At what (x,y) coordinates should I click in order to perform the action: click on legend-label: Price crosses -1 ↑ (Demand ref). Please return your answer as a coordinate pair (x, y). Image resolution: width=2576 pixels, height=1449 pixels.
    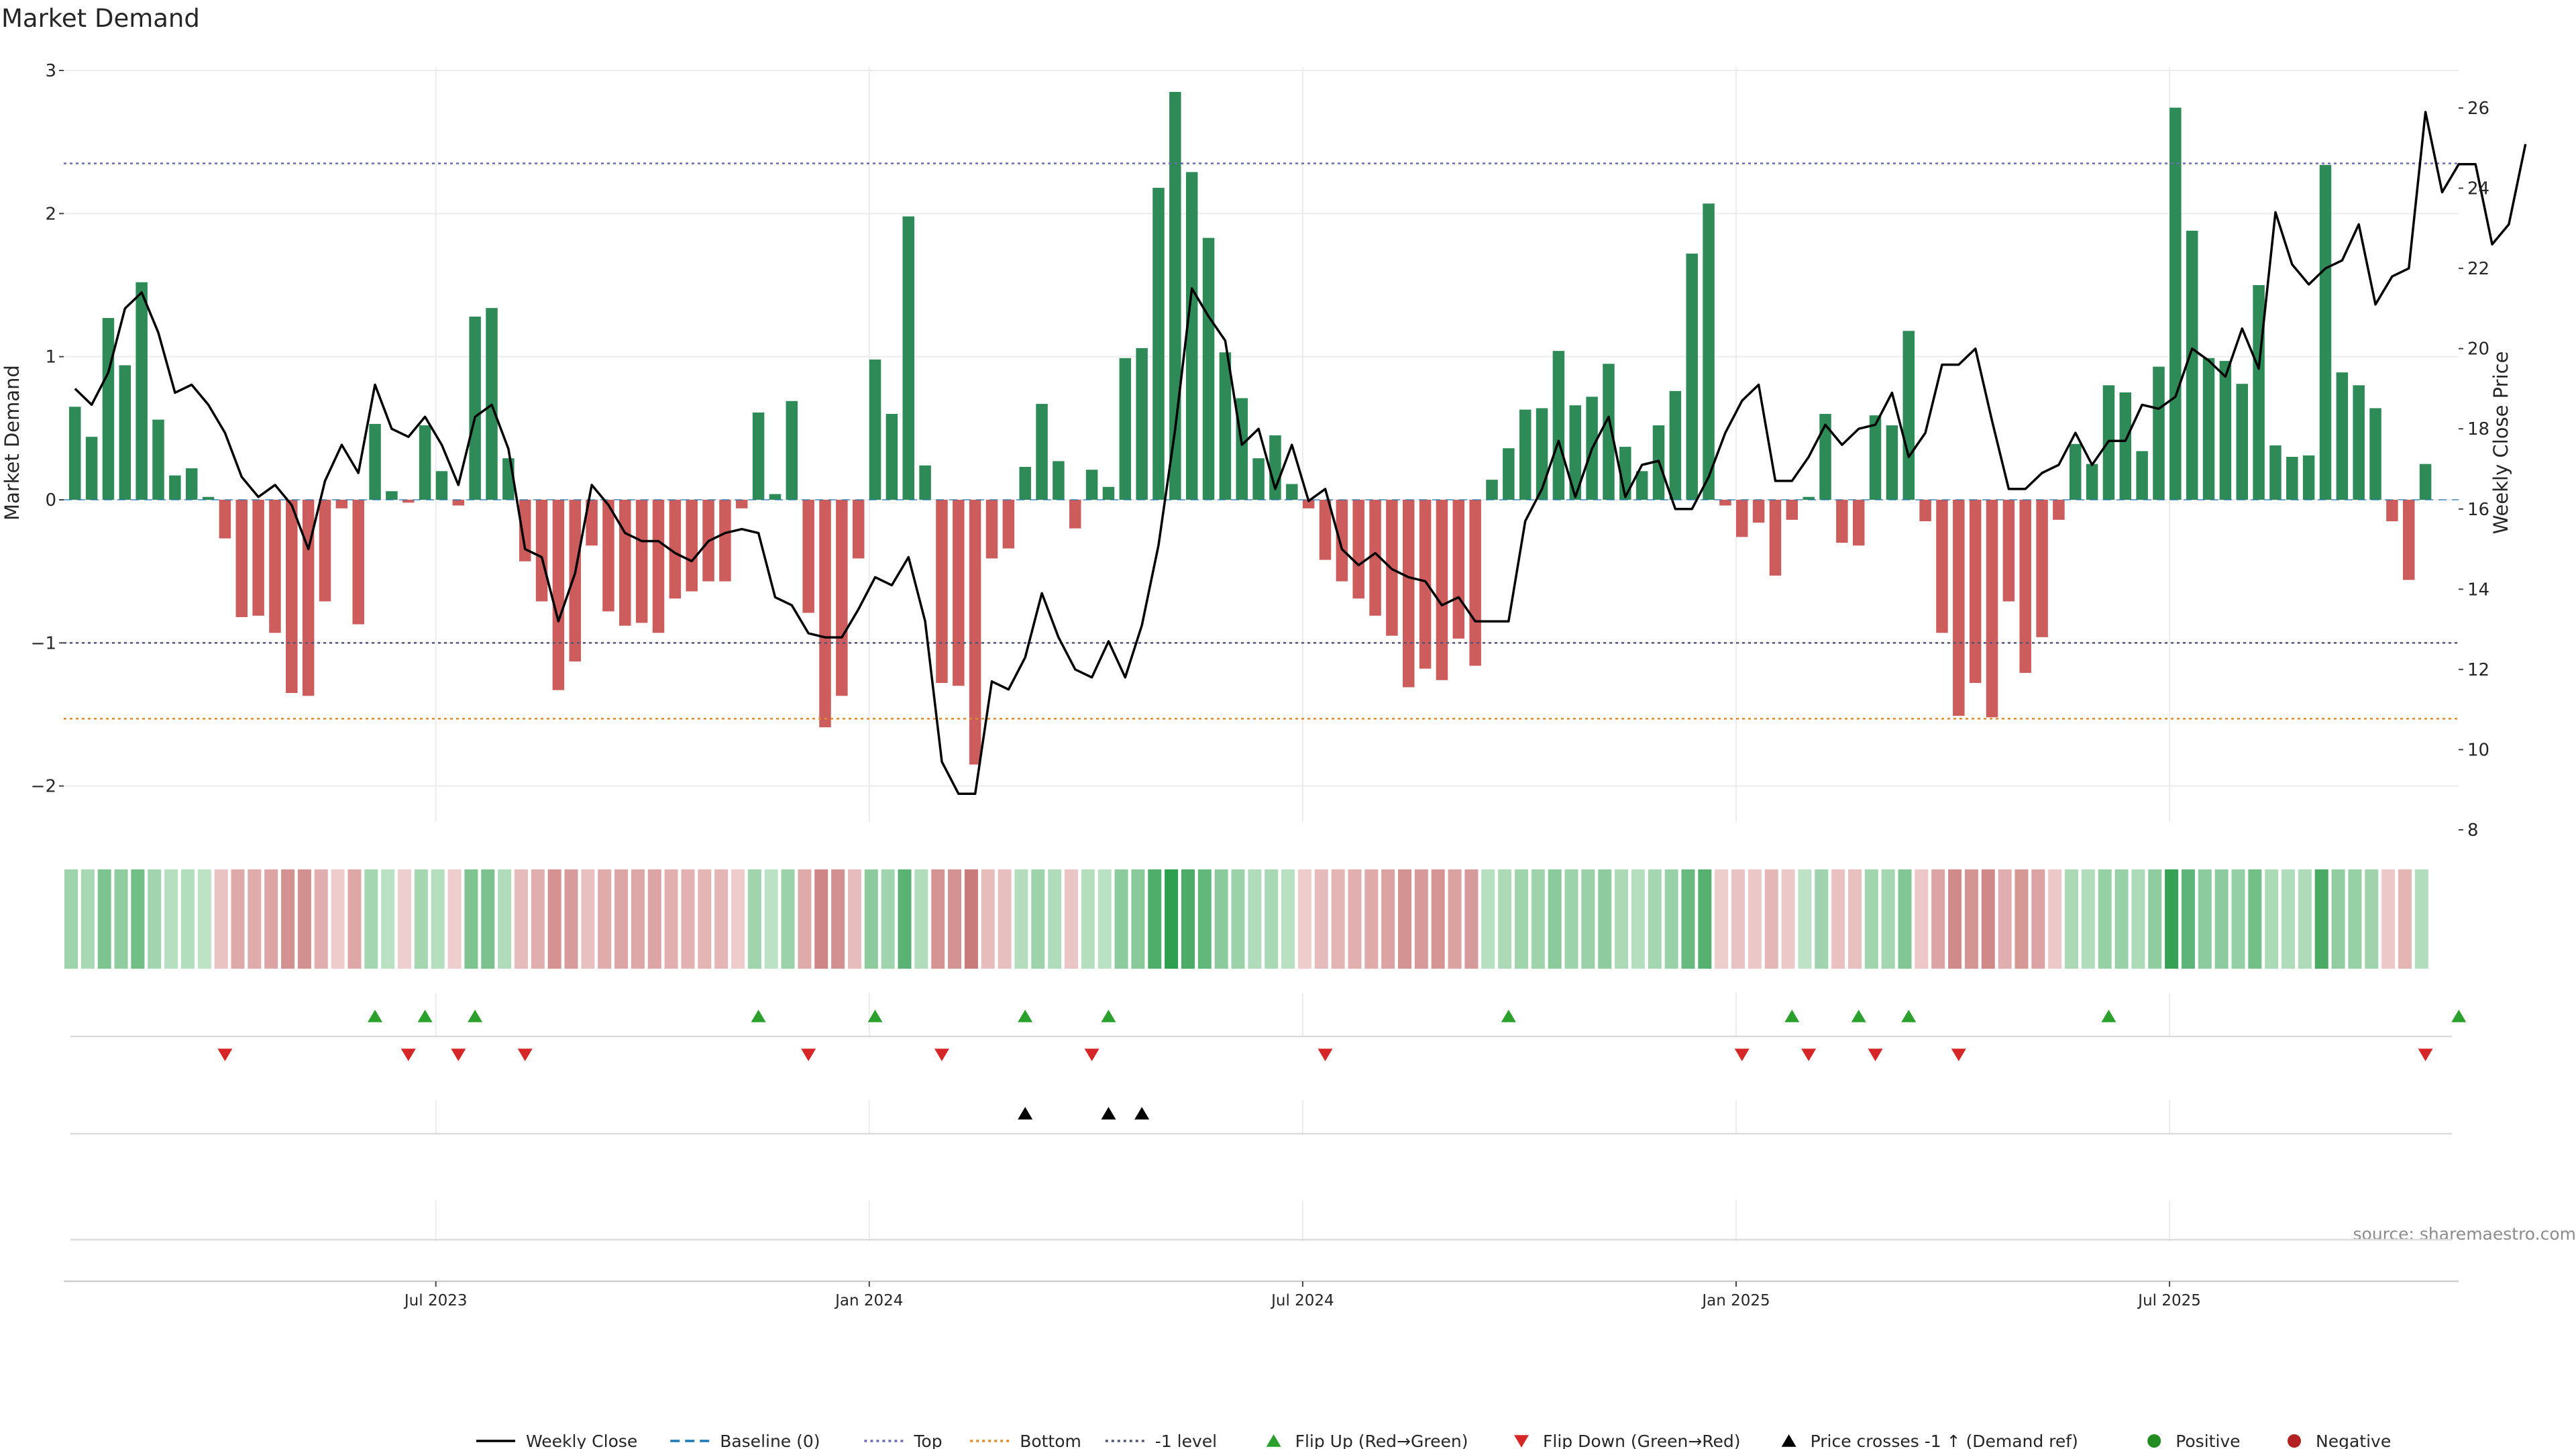
    Looking at the image, I should click on (1944, 1440).